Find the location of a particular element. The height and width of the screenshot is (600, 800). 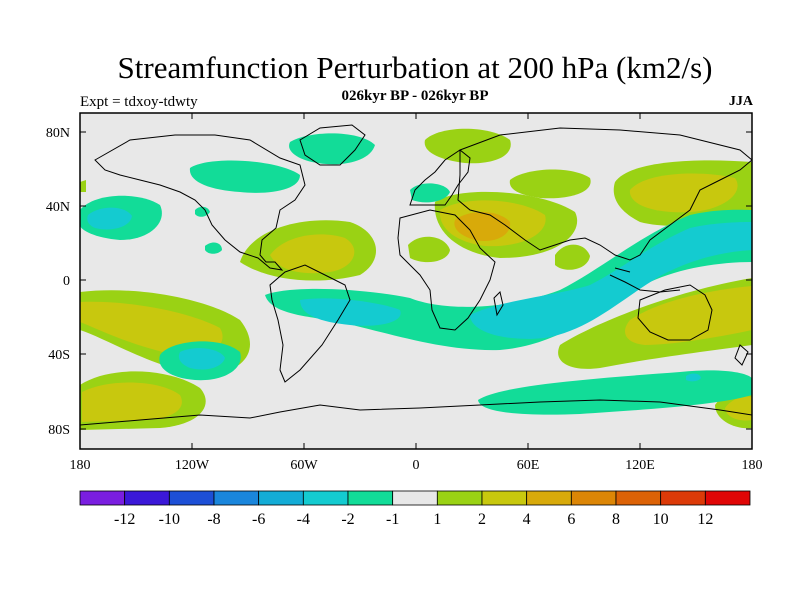

lon-label-0: 0 is located at coordinates (416, 465).